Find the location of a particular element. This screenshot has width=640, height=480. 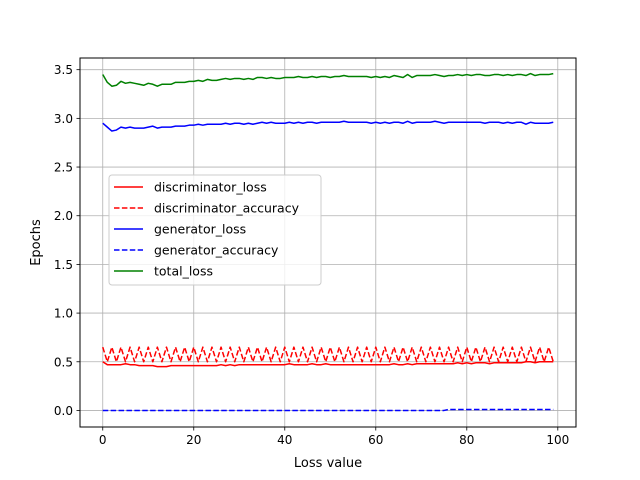

y-tick-label: 0.0 is located at coordinates (63, 411).